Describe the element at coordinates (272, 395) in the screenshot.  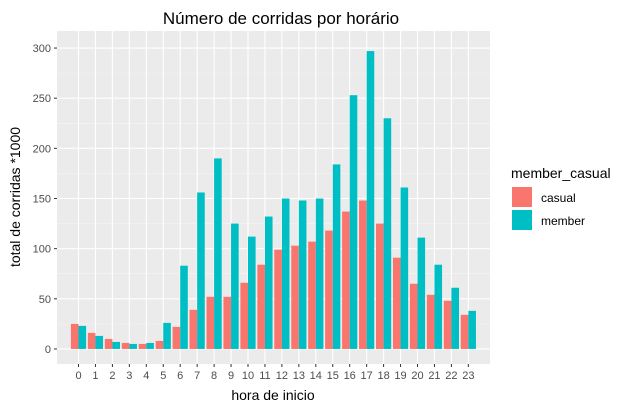
I see `x-axis-title: hora de inicio` at that location.